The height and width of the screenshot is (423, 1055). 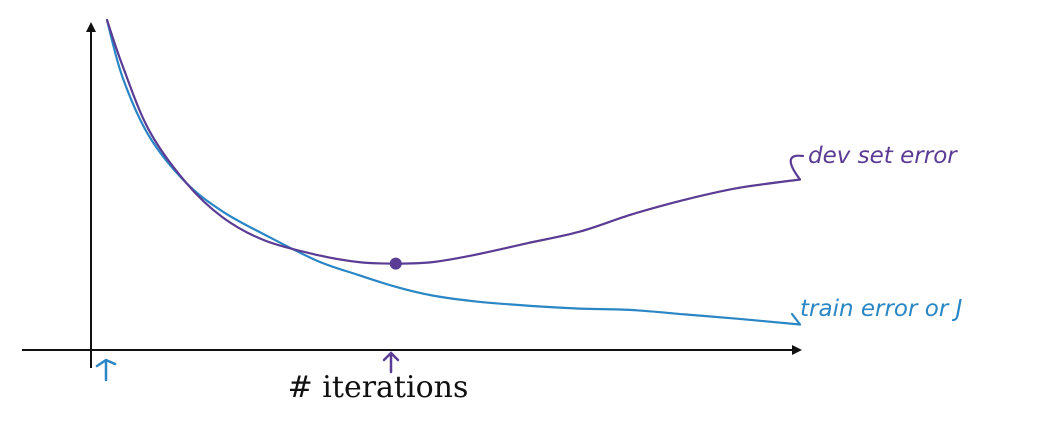 I want to click on x-axis-label: # iterations, so click(x=378, y=387).